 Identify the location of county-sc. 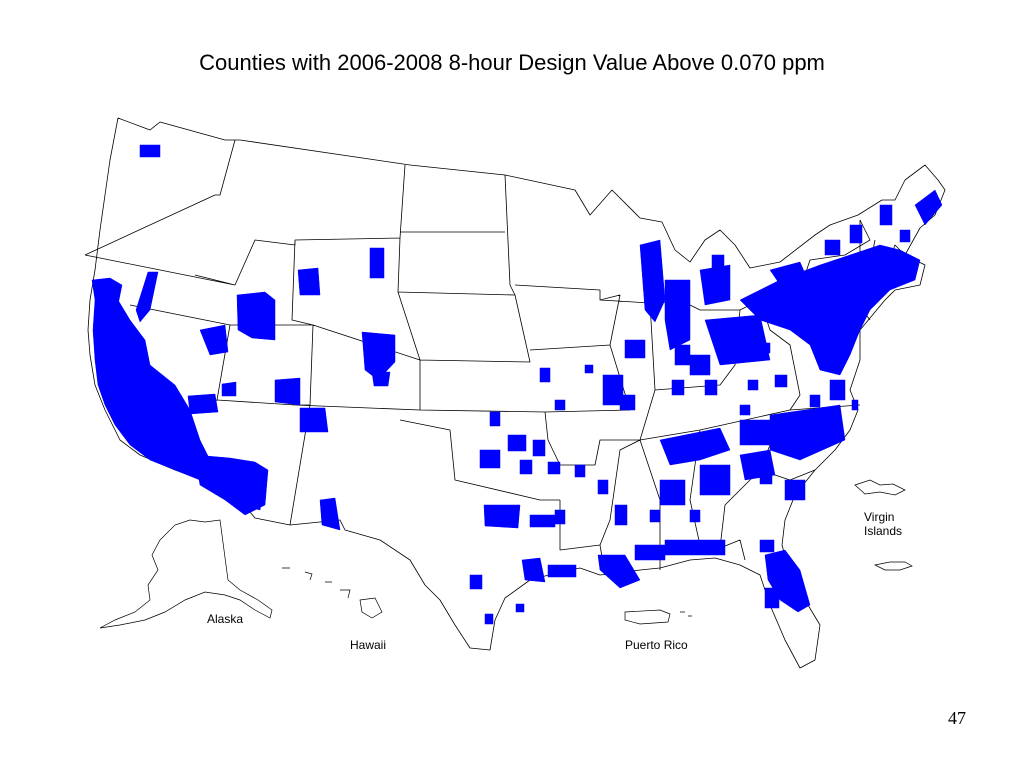
(795, 490).